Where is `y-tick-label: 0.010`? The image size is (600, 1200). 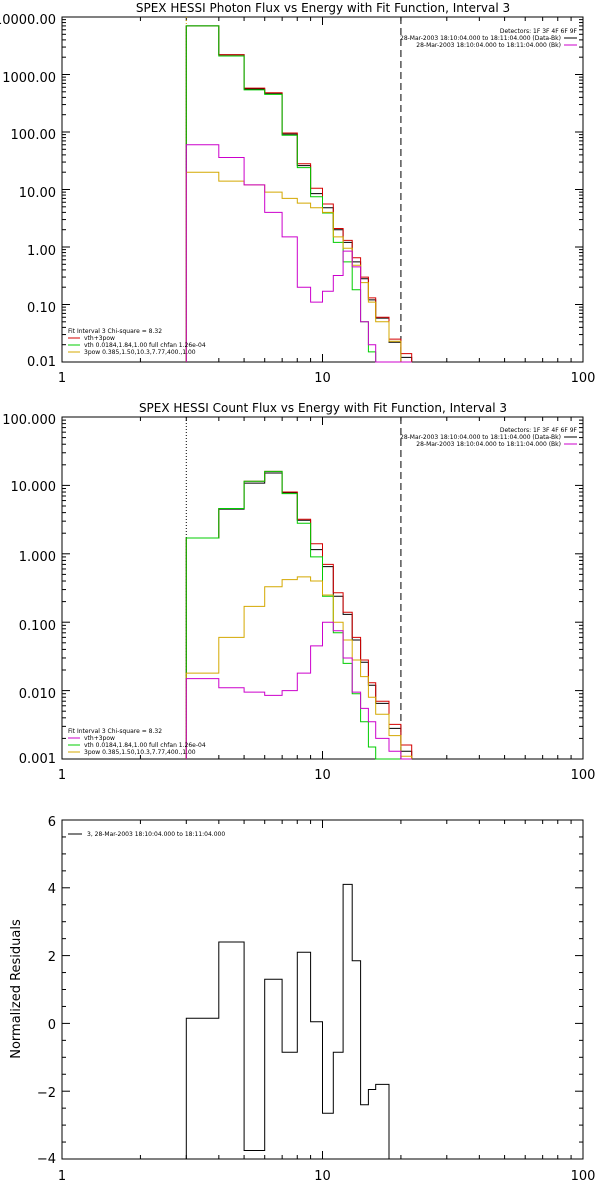
y-tick-label: 0.010 is located at coordinates (37, 694).